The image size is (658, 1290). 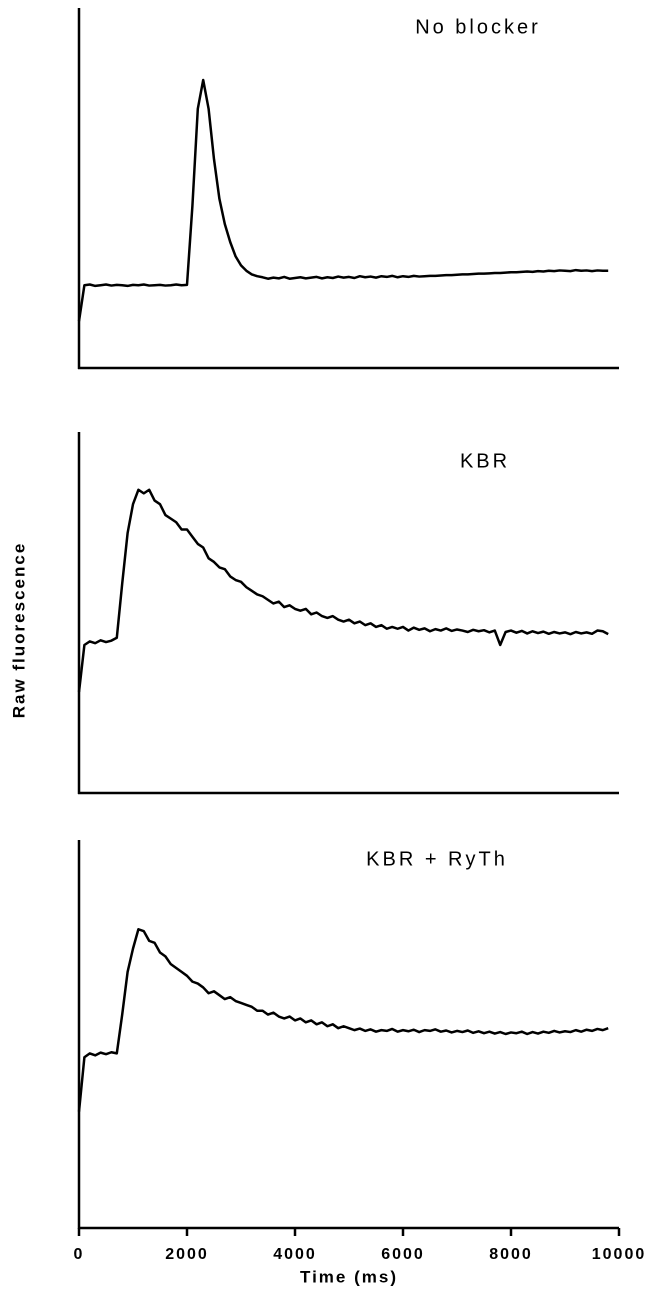 I want to click on x-tick-label: 4000, so click(x=295, y=1254).